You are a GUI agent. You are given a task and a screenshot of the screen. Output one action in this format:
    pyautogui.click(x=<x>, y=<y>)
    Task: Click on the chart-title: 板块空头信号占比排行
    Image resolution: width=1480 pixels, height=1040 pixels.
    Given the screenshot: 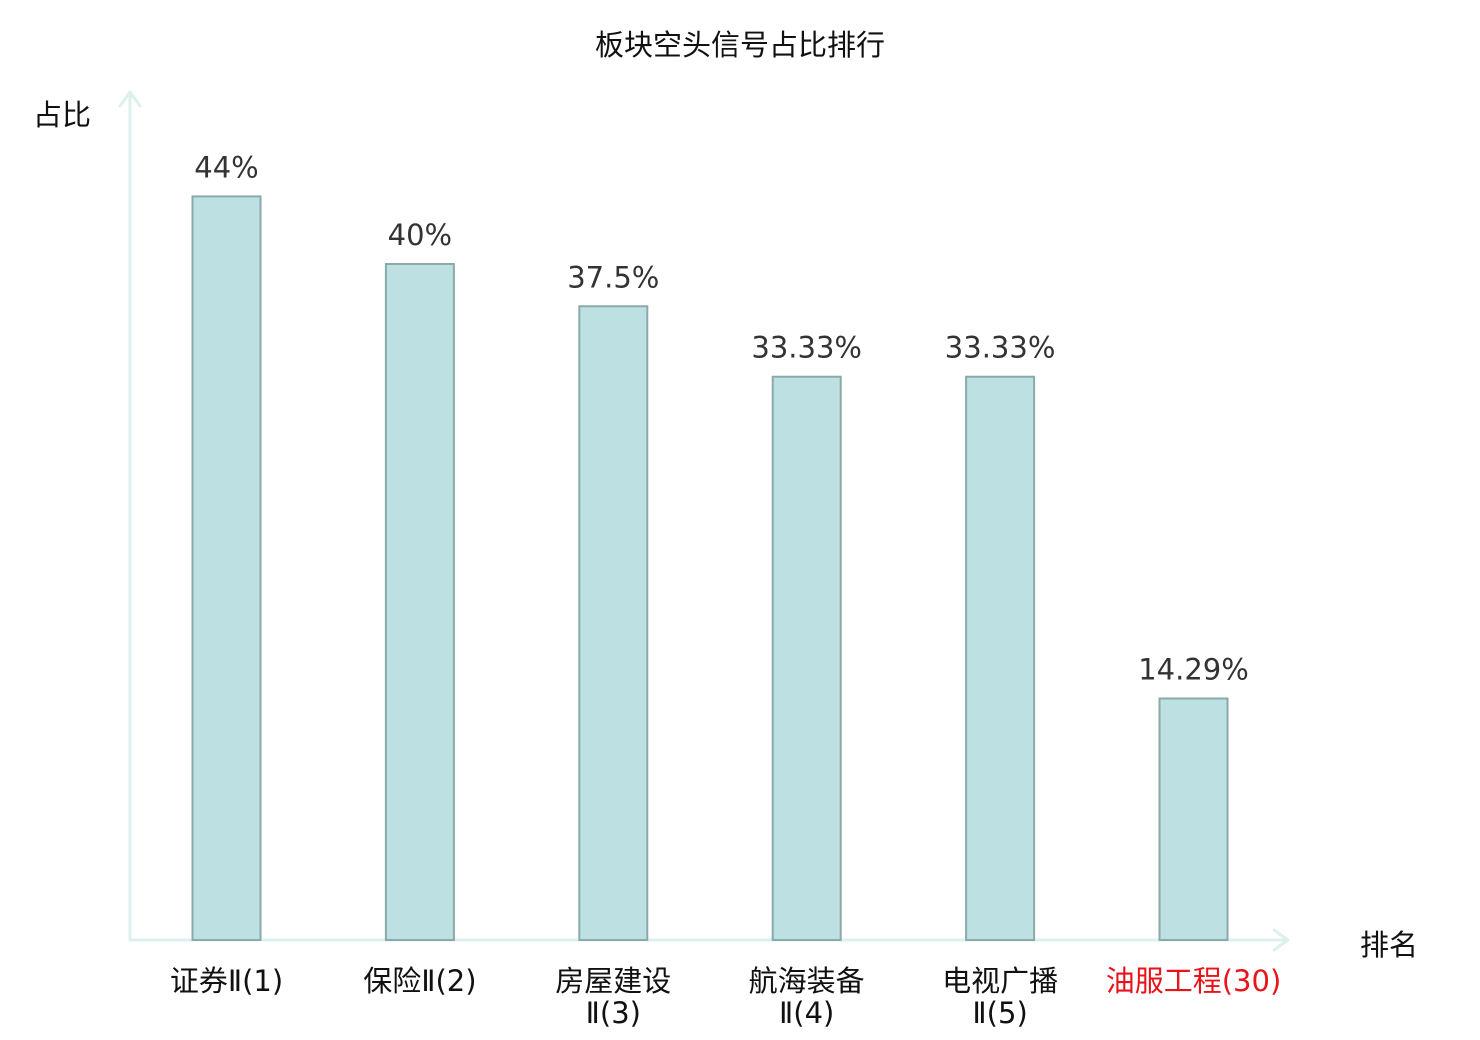 What is the action you would take?
    pyautogui.click(x=739, y=45)
    